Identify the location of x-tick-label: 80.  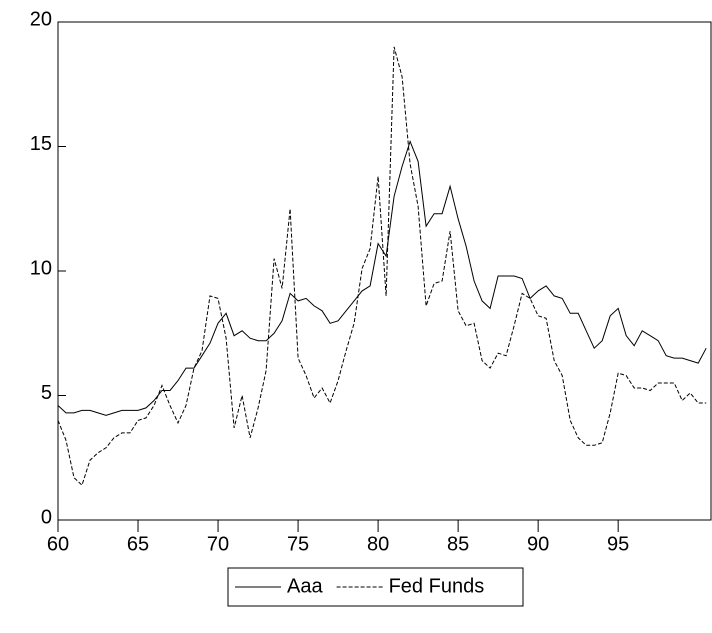
(378, 544).